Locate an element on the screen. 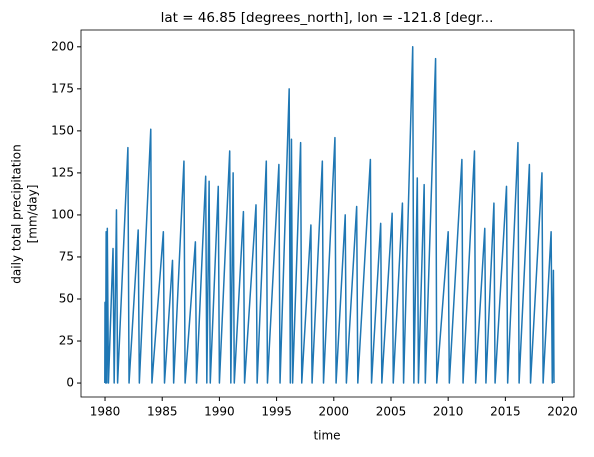 The width and height of the screenshot is (594, 457). x-tick-label: 2015 is located at coordinates (505, 412).